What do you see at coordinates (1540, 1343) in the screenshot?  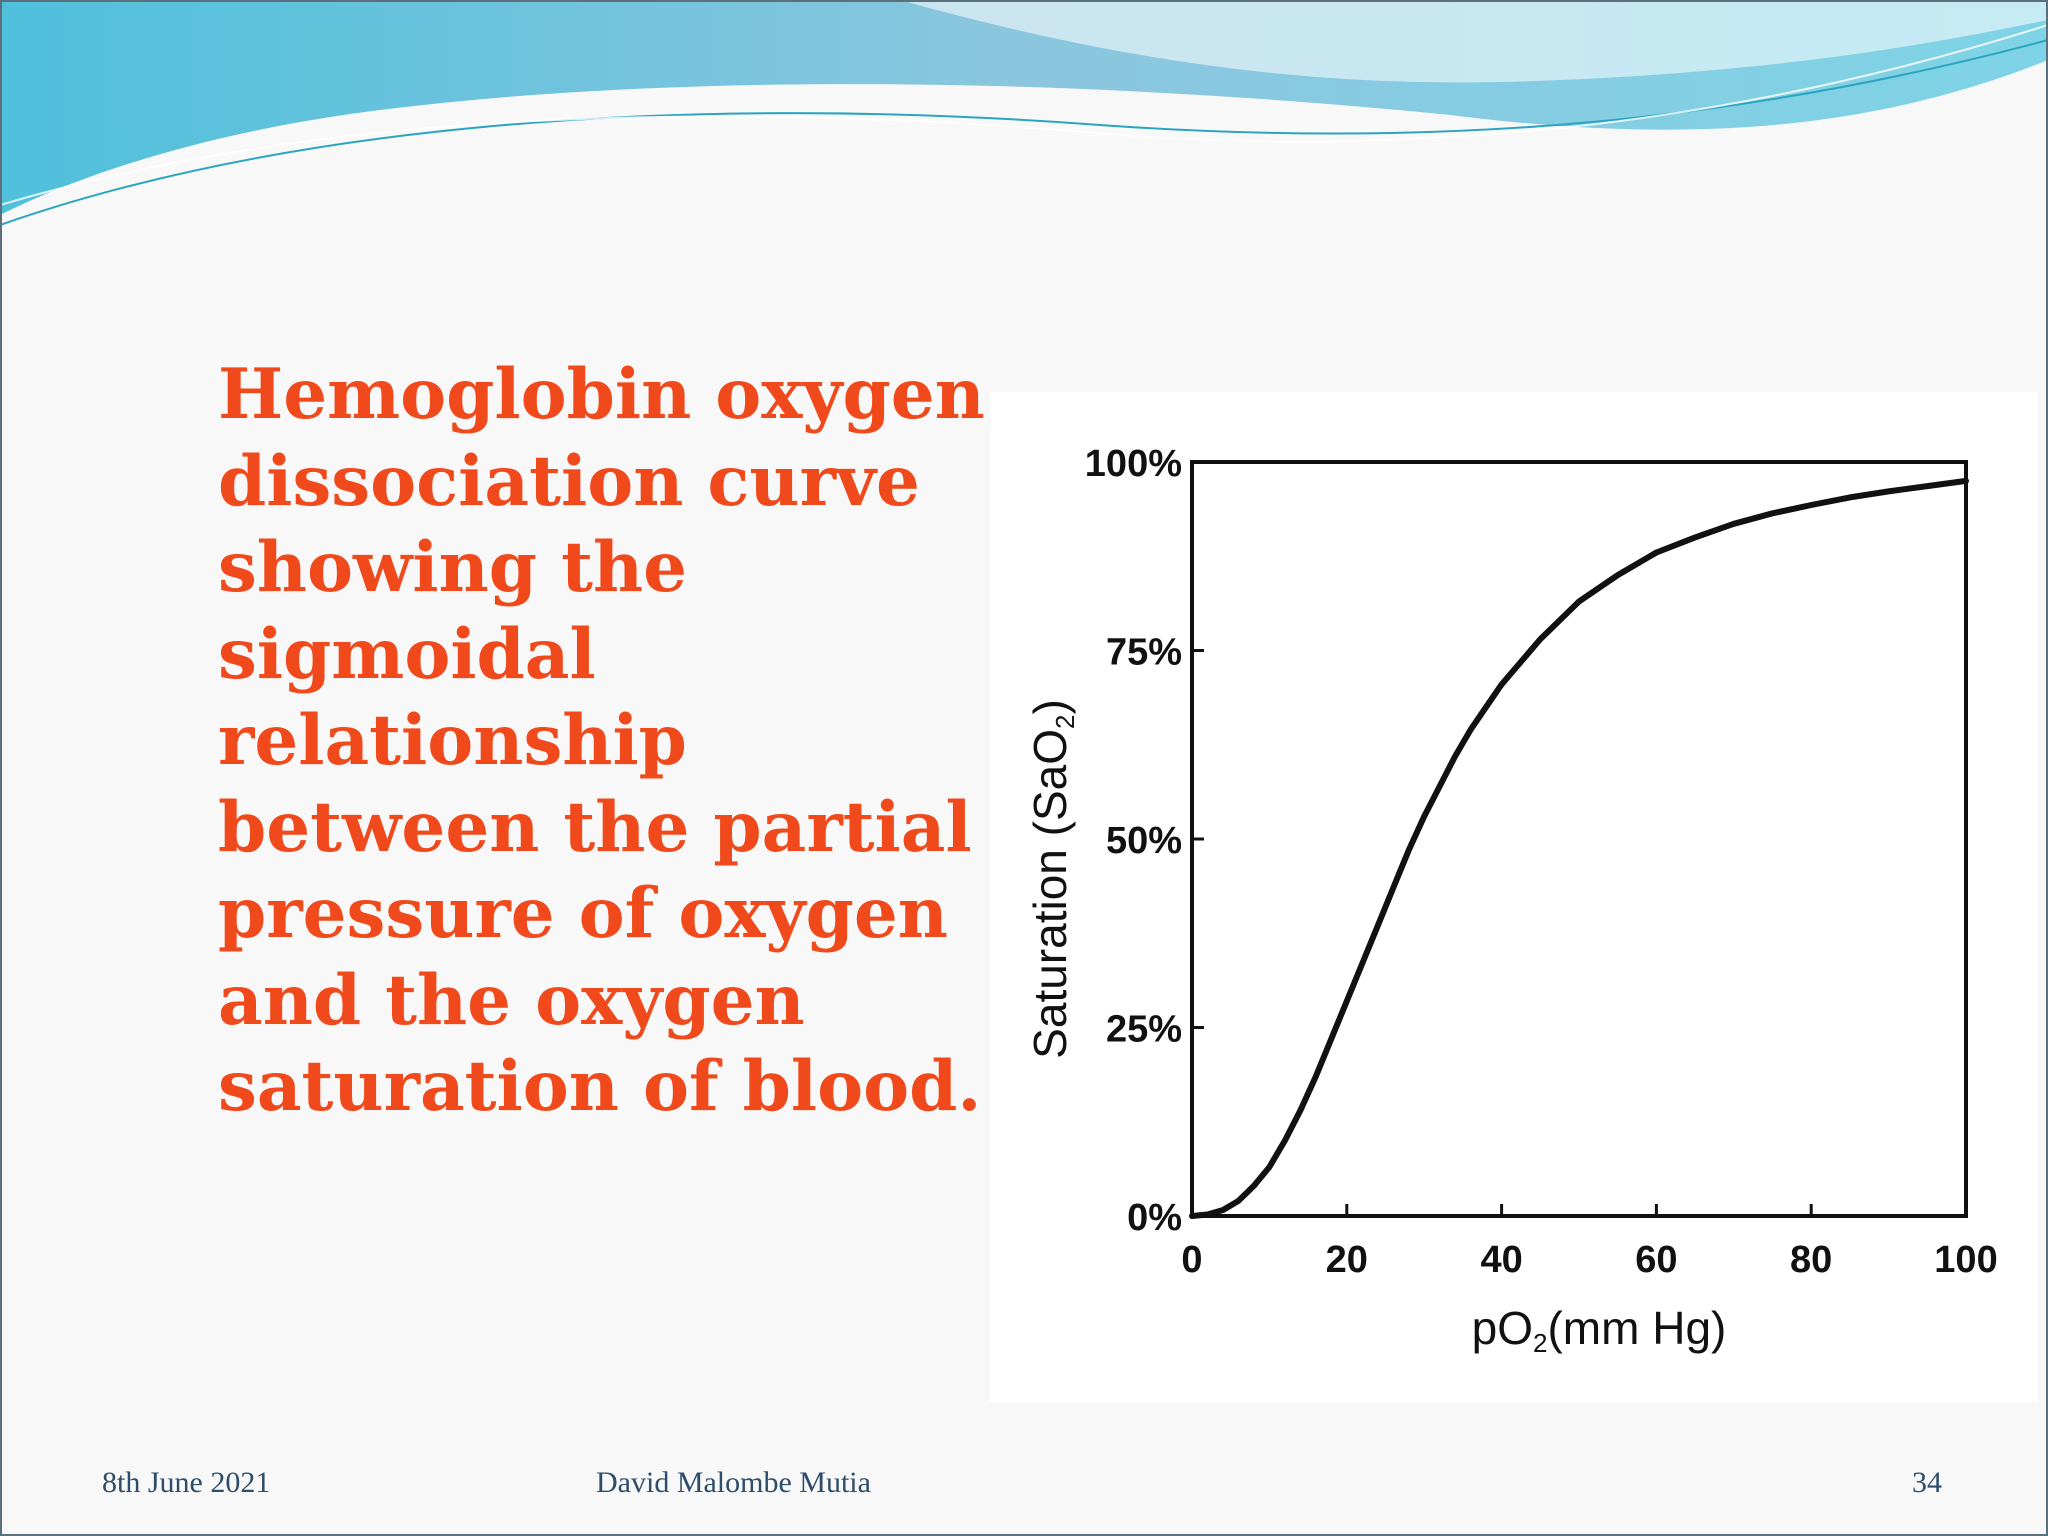 I see `x-axis-label-subscript: 2` at bounding box center [1540, 1343].